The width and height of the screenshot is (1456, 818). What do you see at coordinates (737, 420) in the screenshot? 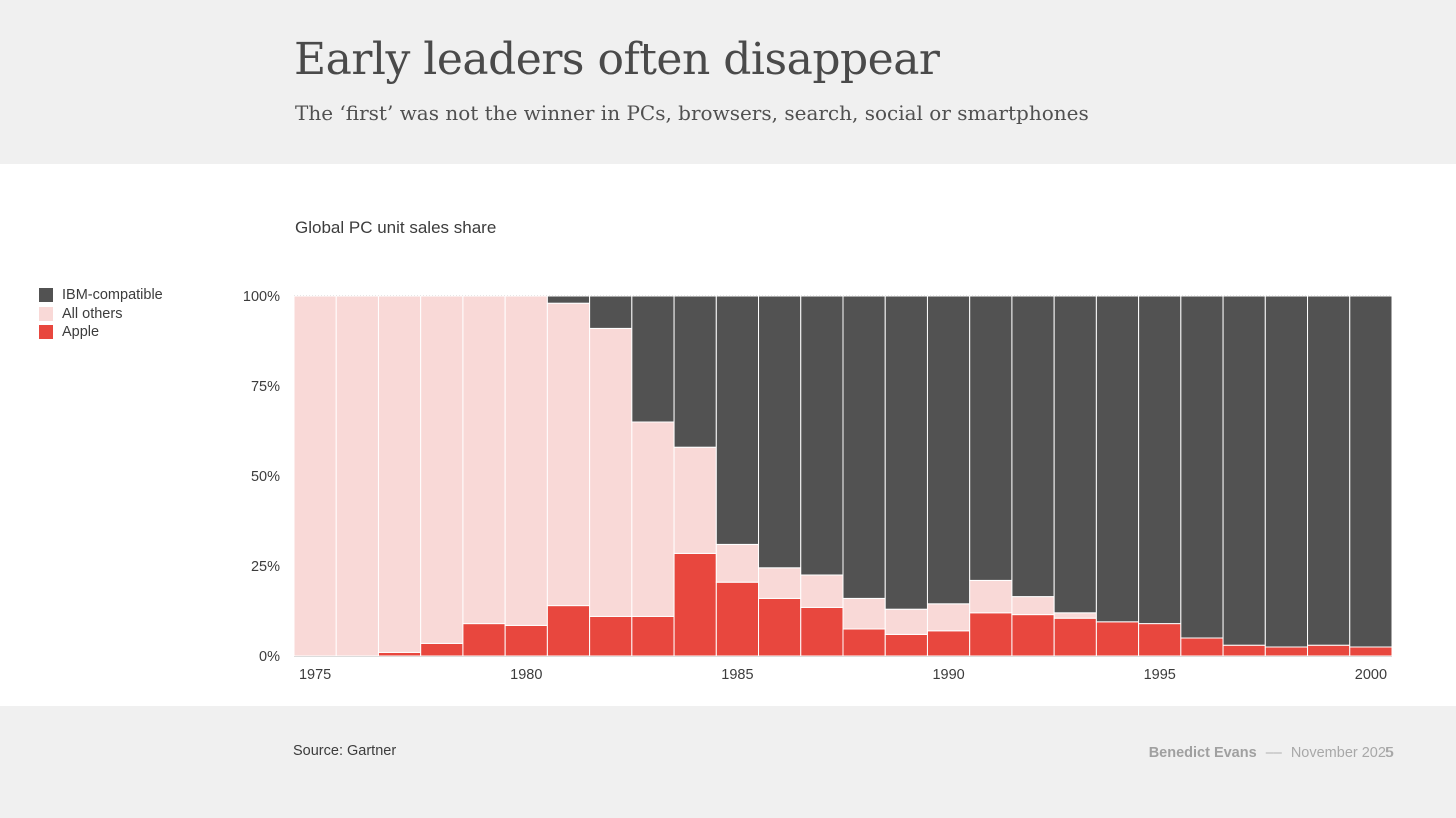
I see `bar-ibm-compatible-1985` at bounding box center [737, 420].